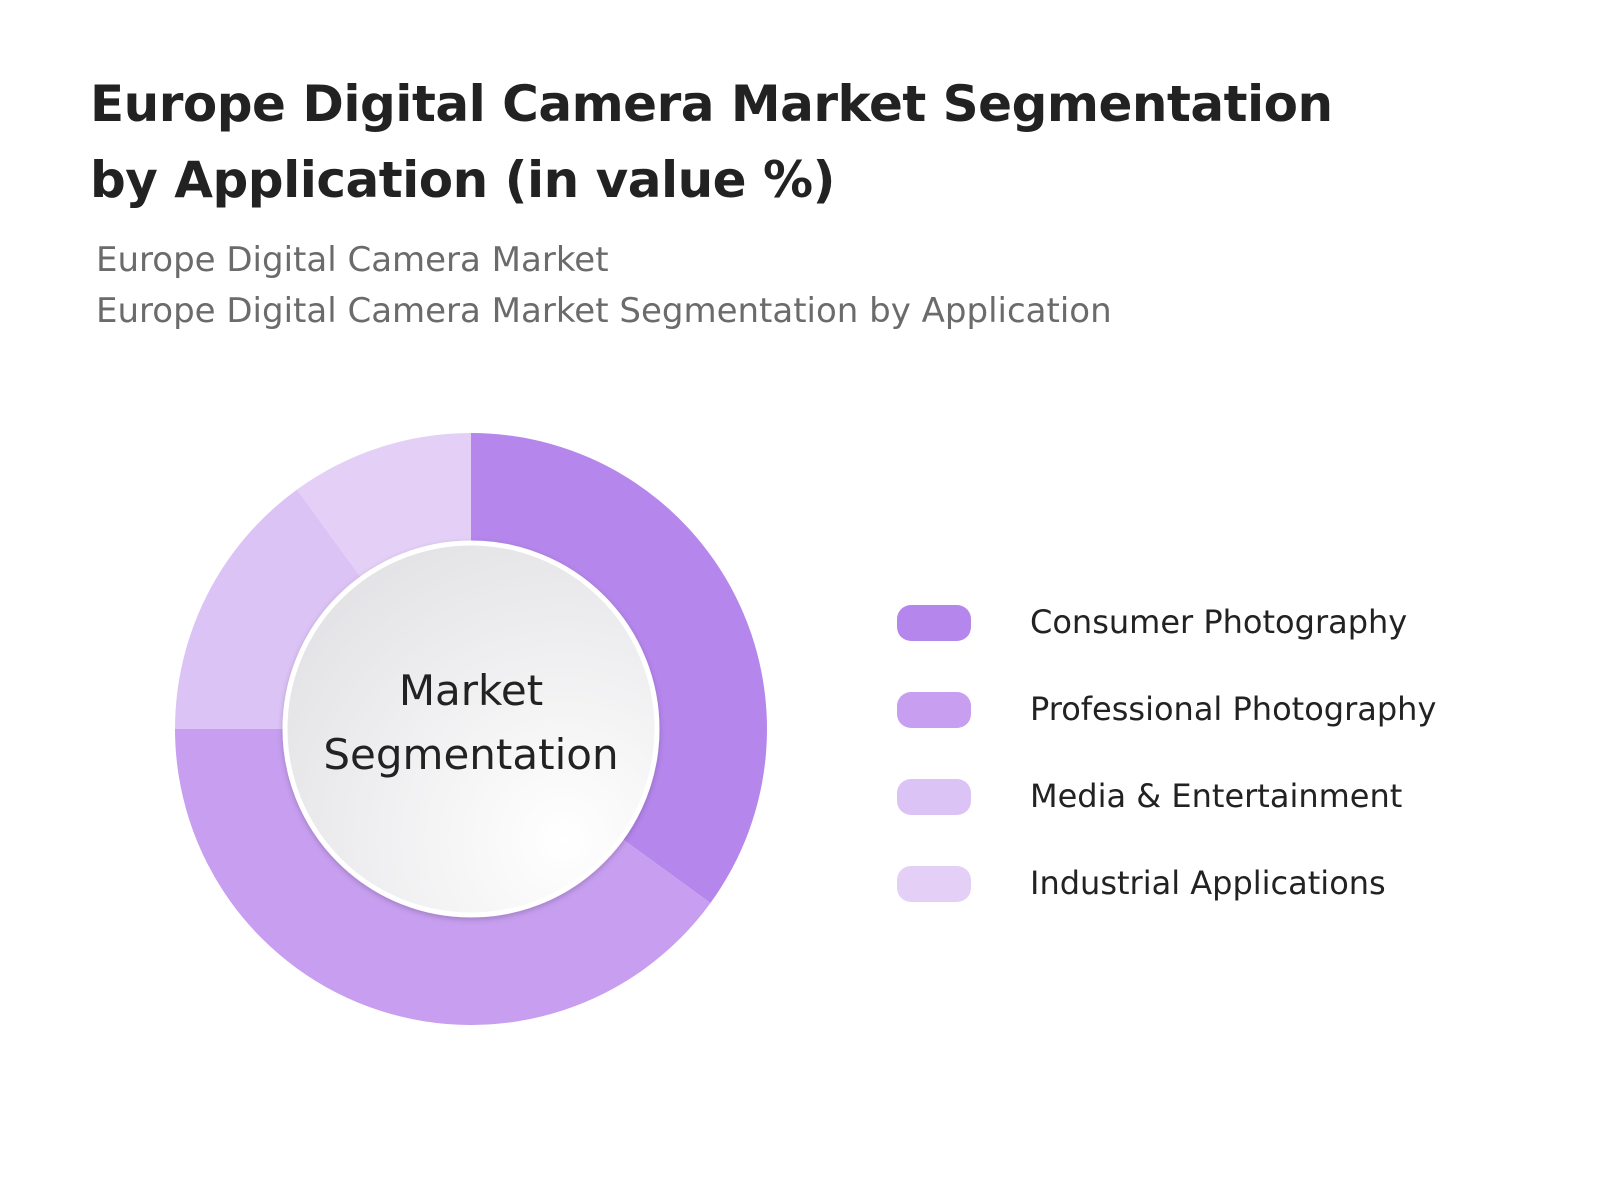 The width and height of the screenshot is (1600, 1200). What do you see at coordinates (1216, 796) in the screenshot?
I see `legend-label: Media & Entertainment` at bounding box center [1216, 796].